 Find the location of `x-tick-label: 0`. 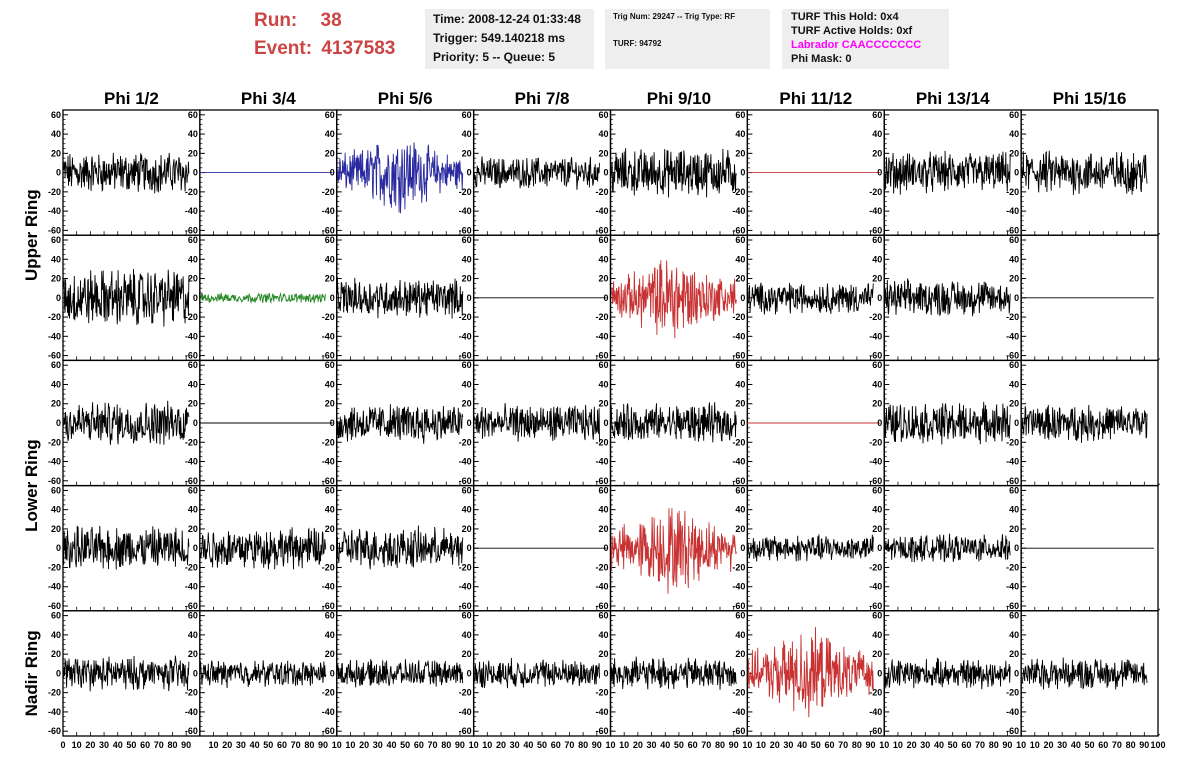

x-tick-label: 0 is located at coordinates (62, 745).